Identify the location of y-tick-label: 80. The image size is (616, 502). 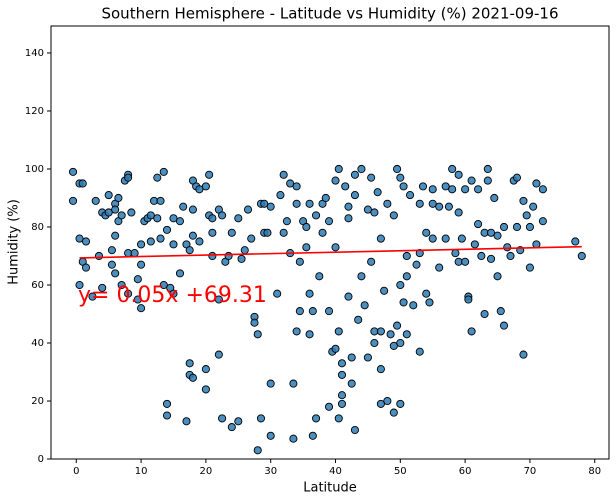
(37, 227).